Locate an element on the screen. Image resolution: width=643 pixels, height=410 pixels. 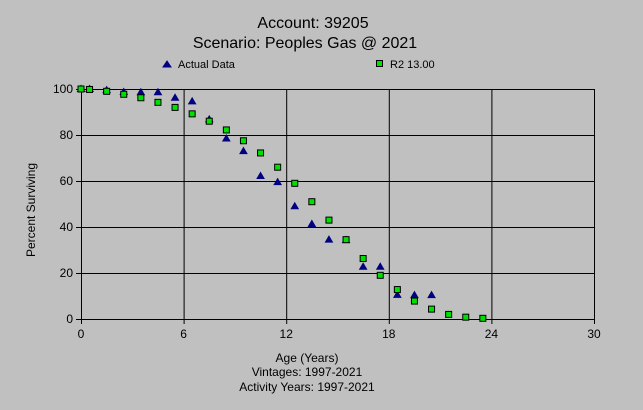
vintages-label: Vintages: 1997-2021 is located at coordinates (307, 372).